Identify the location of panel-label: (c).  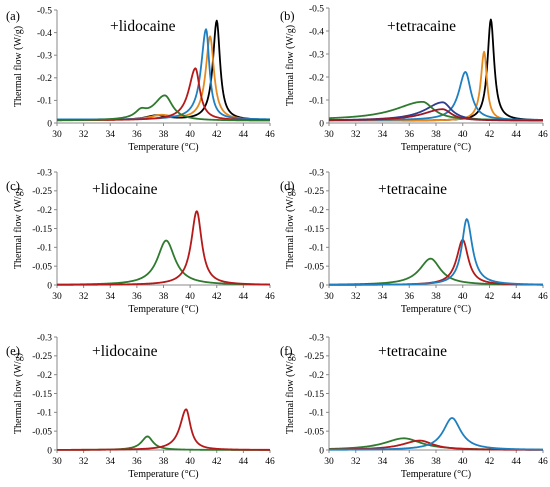
(13, 186).